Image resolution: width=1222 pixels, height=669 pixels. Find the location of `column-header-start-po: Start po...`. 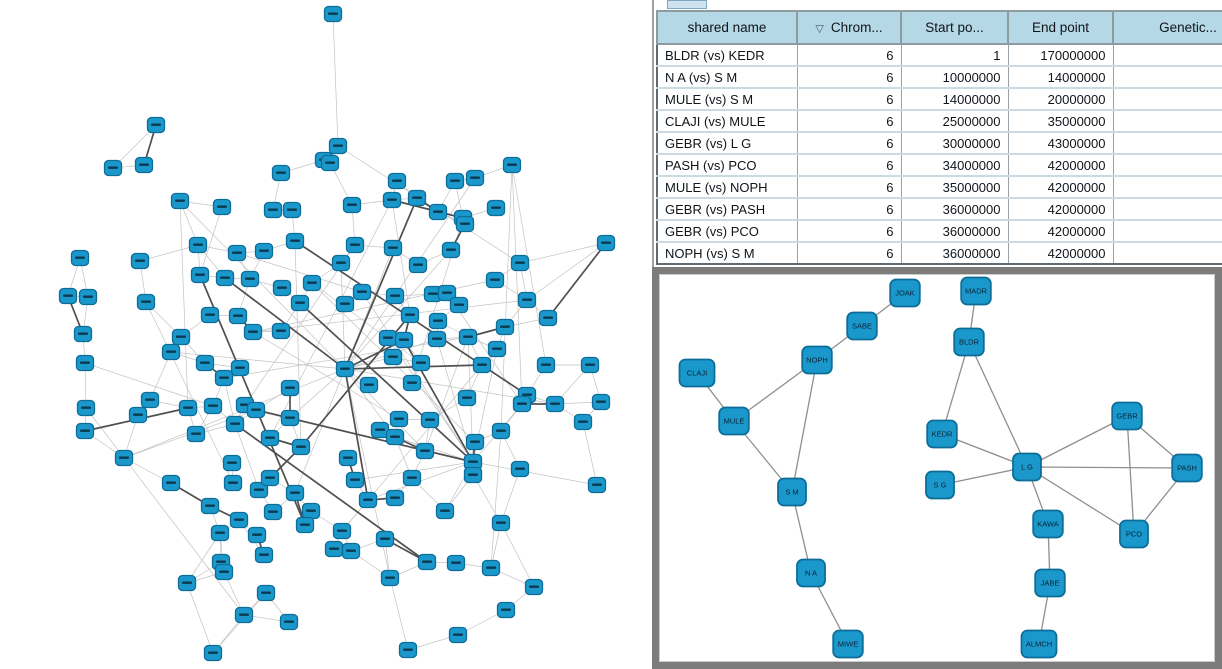

column-header-start-po: Start po... is located at coordinates (954, 27).